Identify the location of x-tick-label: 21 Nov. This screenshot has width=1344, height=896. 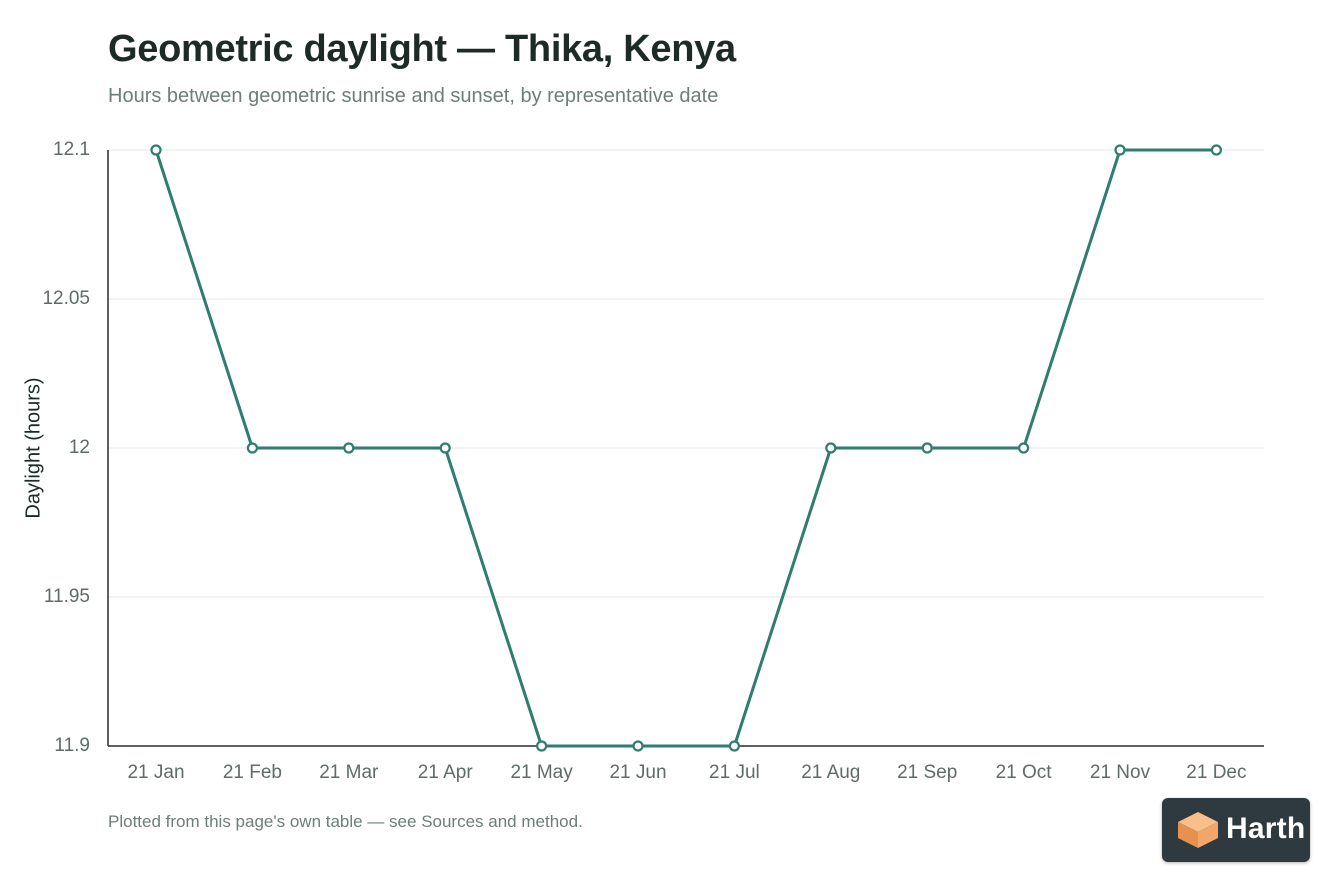
(1120, 772).